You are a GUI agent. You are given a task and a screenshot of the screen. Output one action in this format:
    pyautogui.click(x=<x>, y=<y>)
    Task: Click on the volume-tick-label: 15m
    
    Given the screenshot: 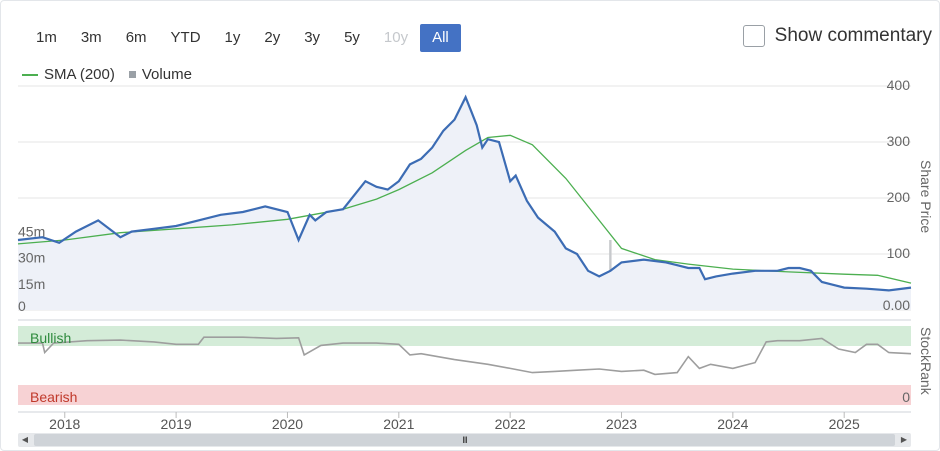 What is the action you would take?
    pyautogui.click(x=31, y=284)
    